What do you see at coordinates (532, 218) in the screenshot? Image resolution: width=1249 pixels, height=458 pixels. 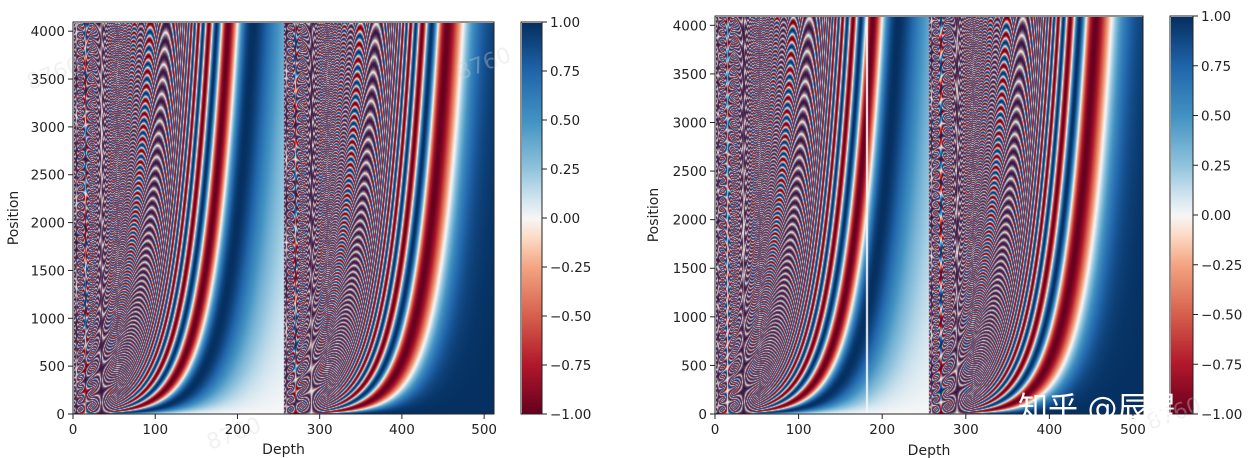 I see `left-colorbar-image` at bounding box center [532, 218].